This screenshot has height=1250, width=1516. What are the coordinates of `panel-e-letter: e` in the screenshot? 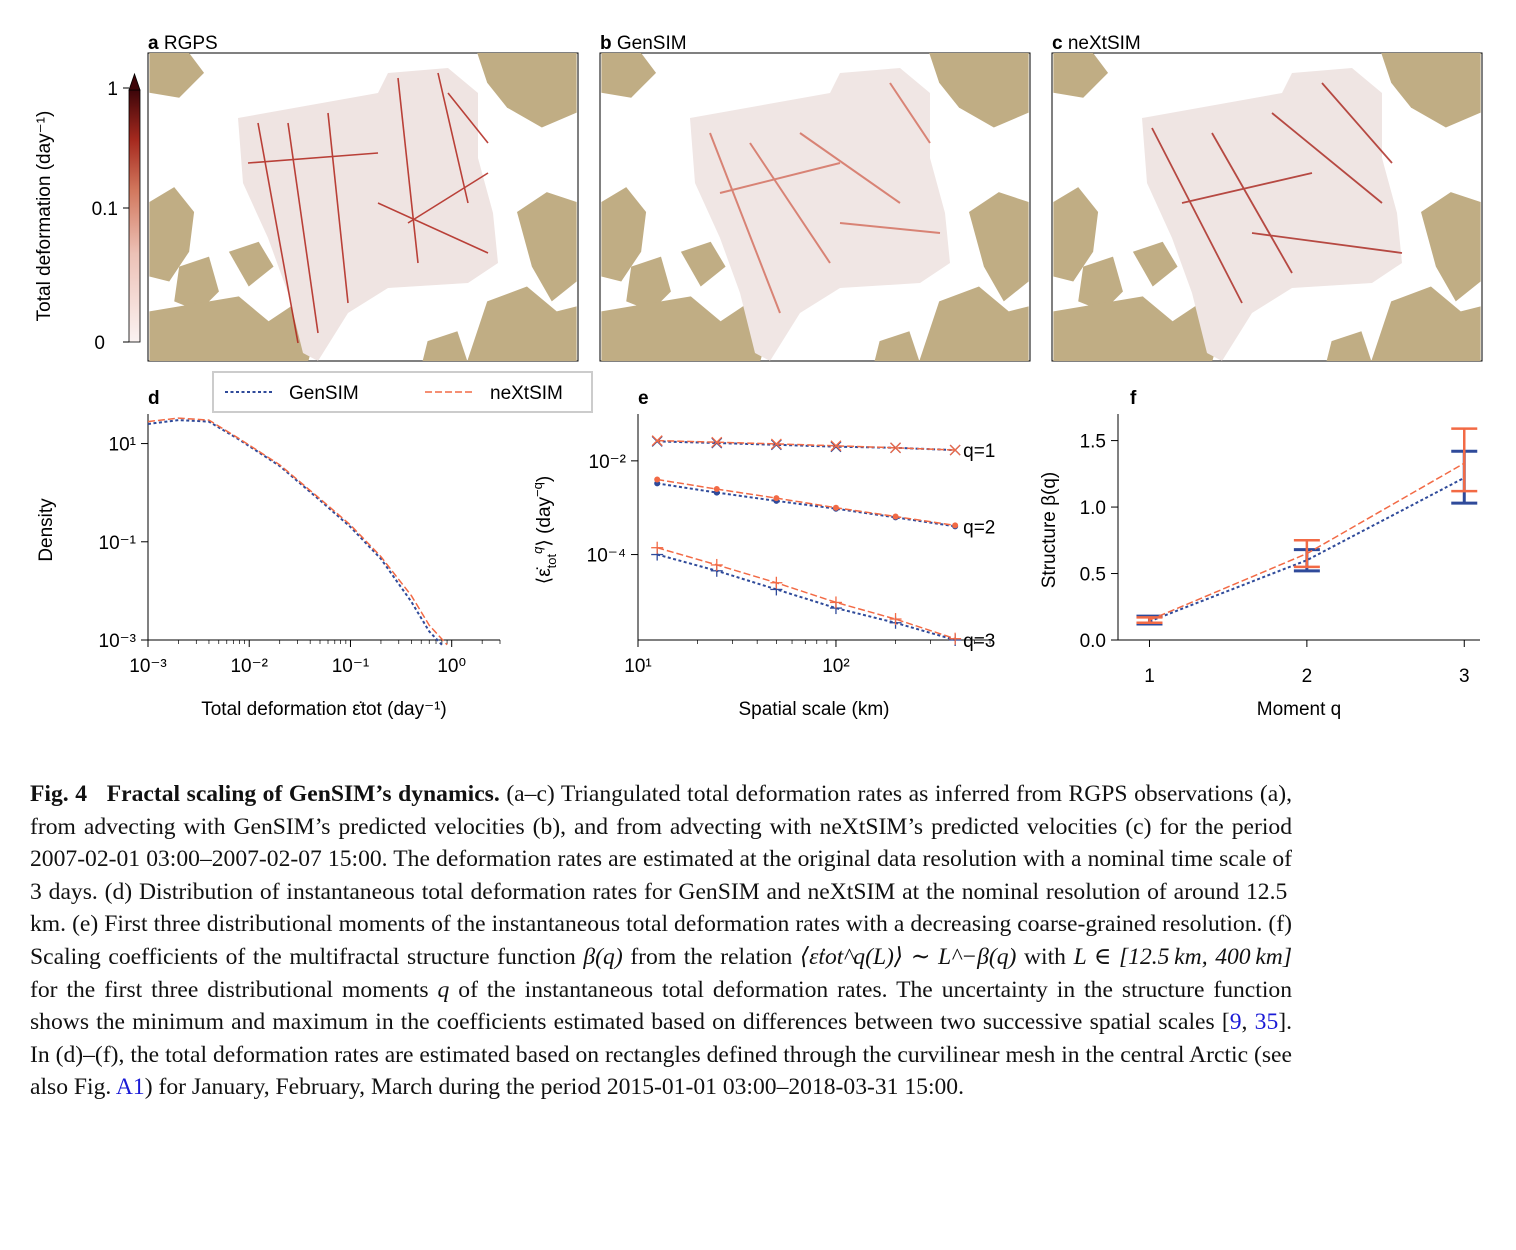 It's located at (643, 398).